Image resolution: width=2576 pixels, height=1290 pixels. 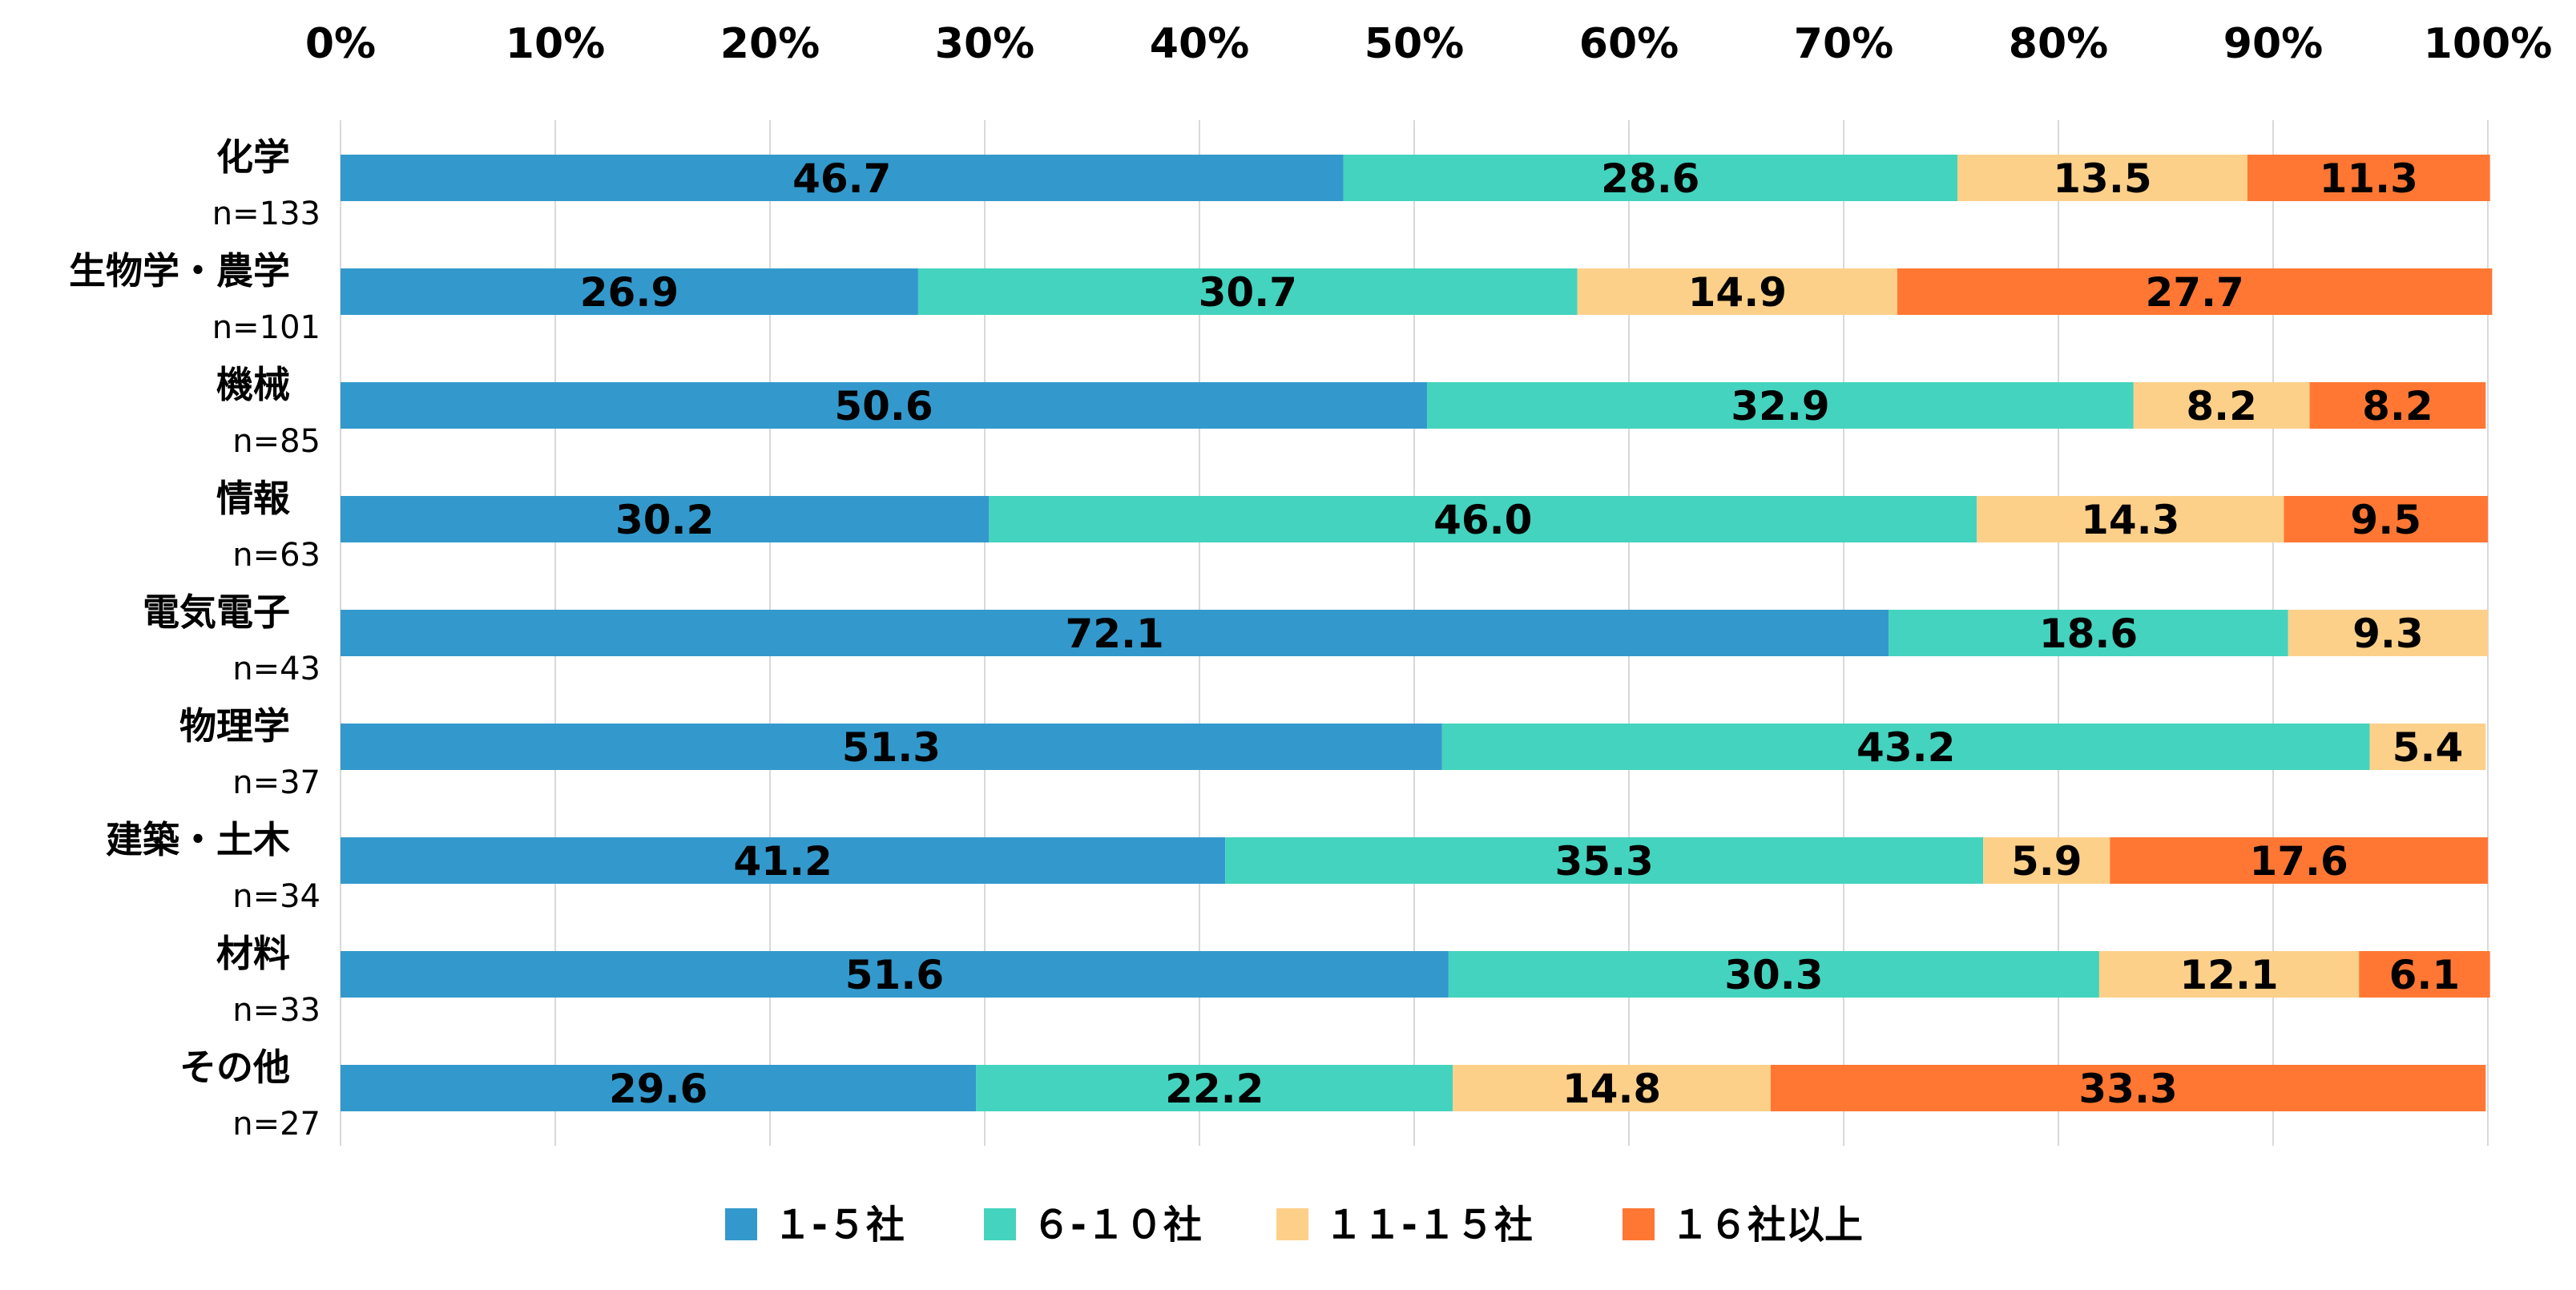 What do you see at coordinates (253, 384) in the screenshot?
I see `category-label: 機械` at bounding box center [253, 384].